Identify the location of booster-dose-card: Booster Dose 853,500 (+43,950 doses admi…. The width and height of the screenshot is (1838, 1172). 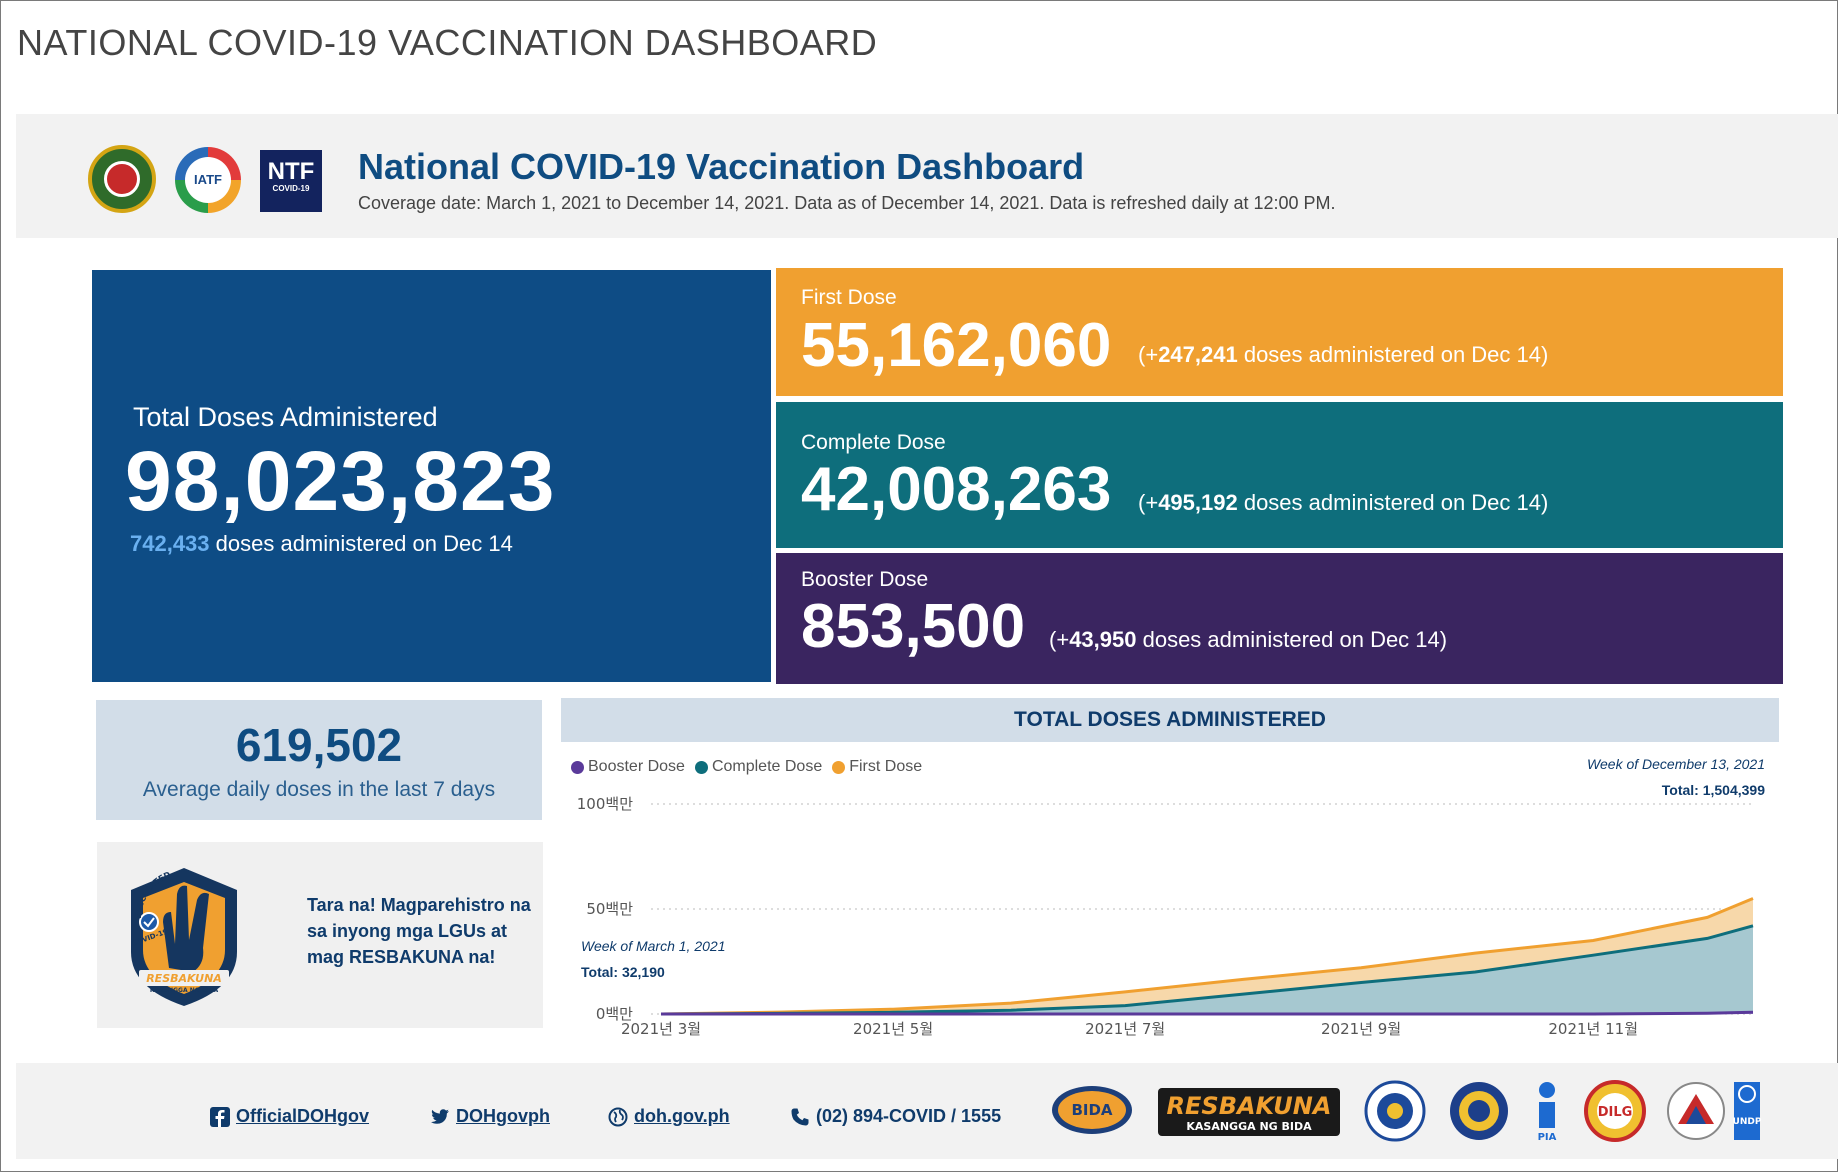
(1279, 618).